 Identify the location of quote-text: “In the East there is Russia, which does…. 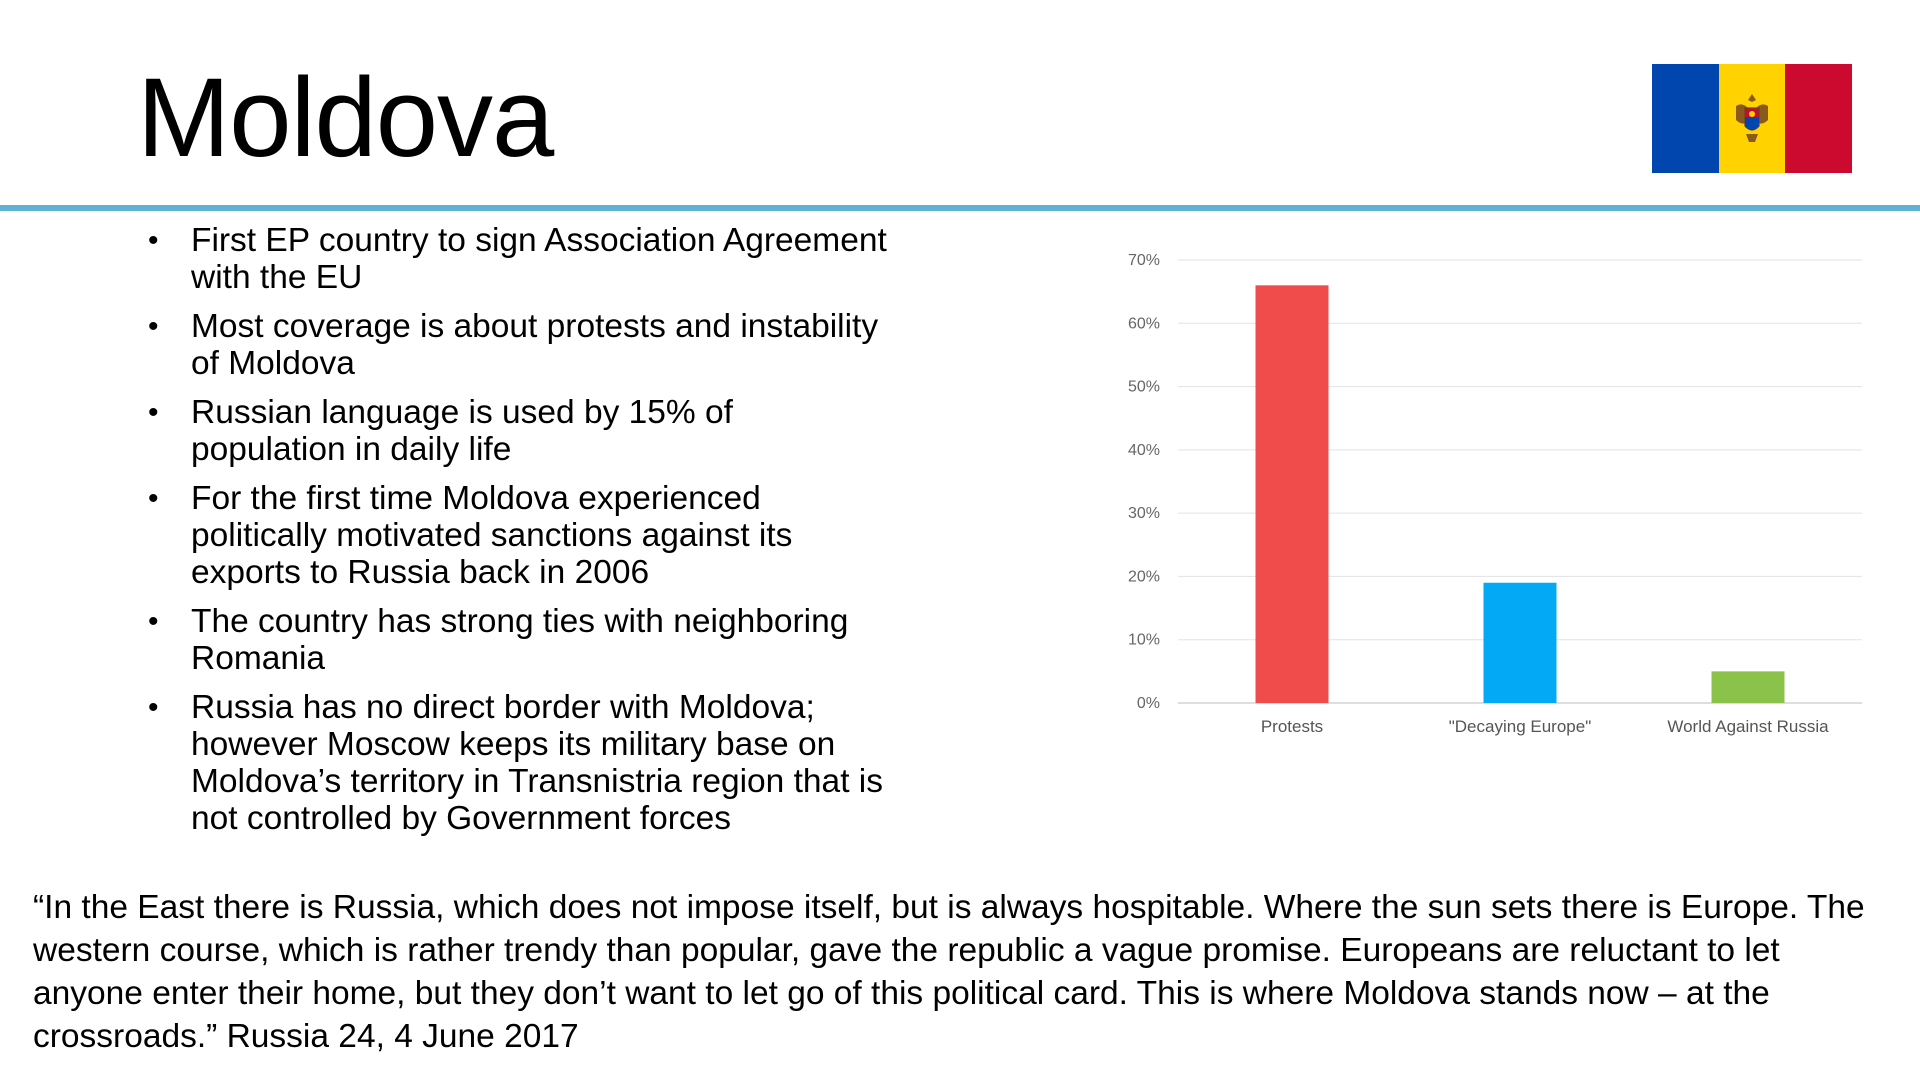
(949, 972).